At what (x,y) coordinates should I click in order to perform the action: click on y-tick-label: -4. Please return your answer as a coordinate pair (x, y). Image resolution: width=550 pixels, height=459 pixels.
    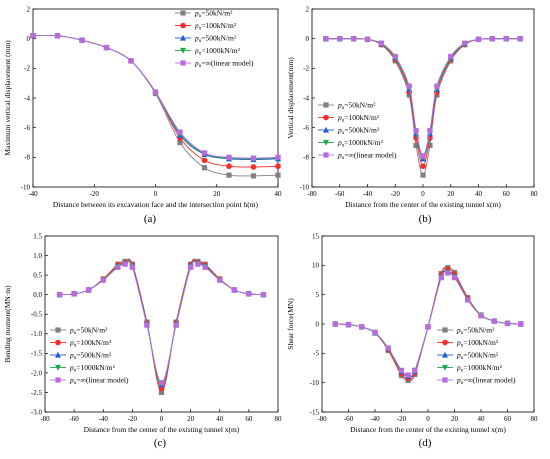
    Looking at the image, I should click on (27, 98).